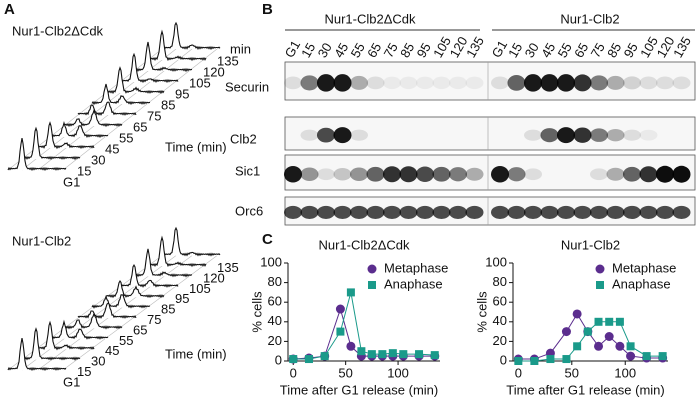 This screenshot has height=402, width=699. Describe the element at coordinates (267, 9) in the screenshot. I see `panel-label: B` at that location.